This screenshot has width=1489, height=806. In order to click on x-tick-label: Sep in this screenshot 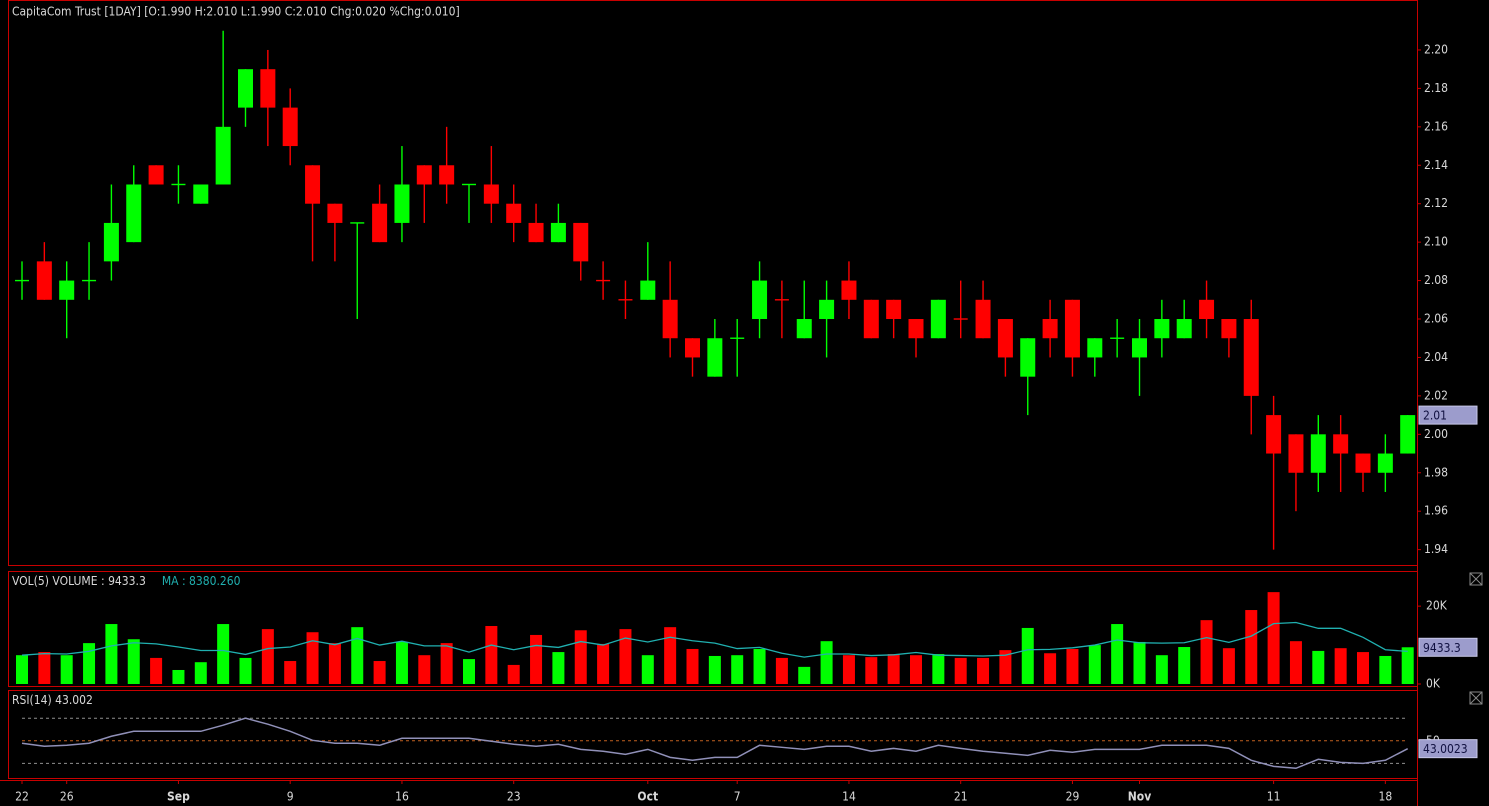, I will do `click(178, 797)`.